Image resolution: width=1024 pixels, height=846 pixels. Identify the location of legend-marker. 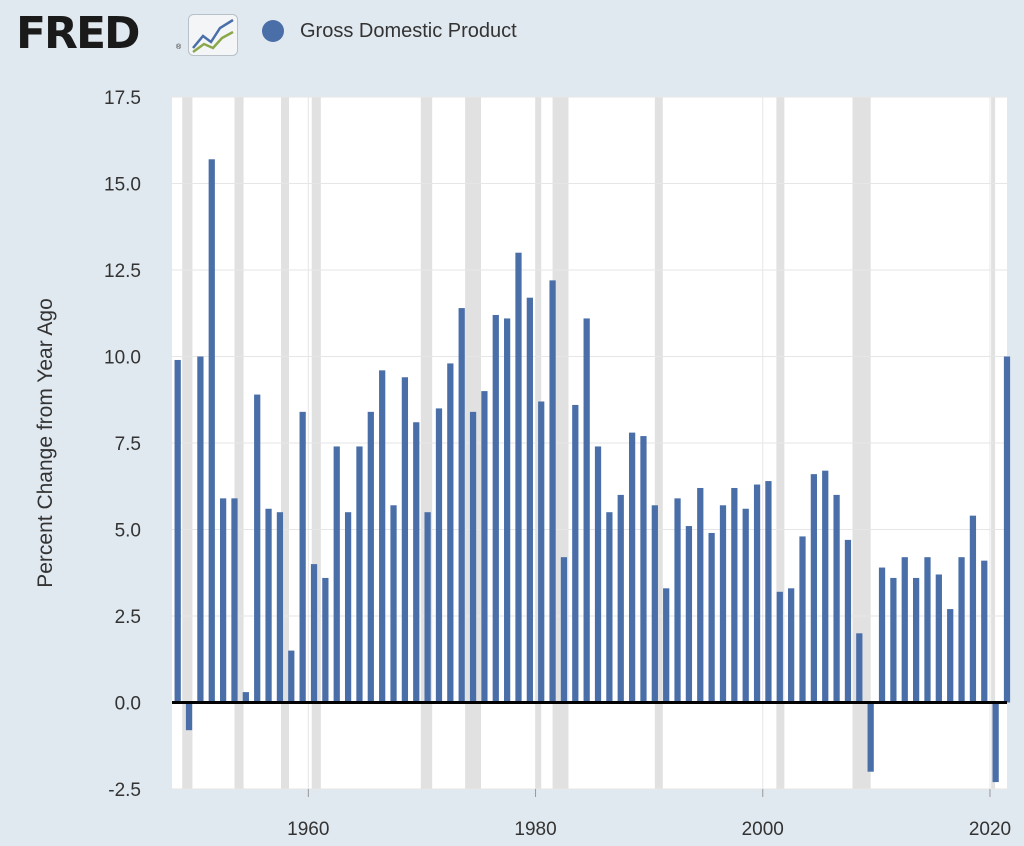
(273, 31).